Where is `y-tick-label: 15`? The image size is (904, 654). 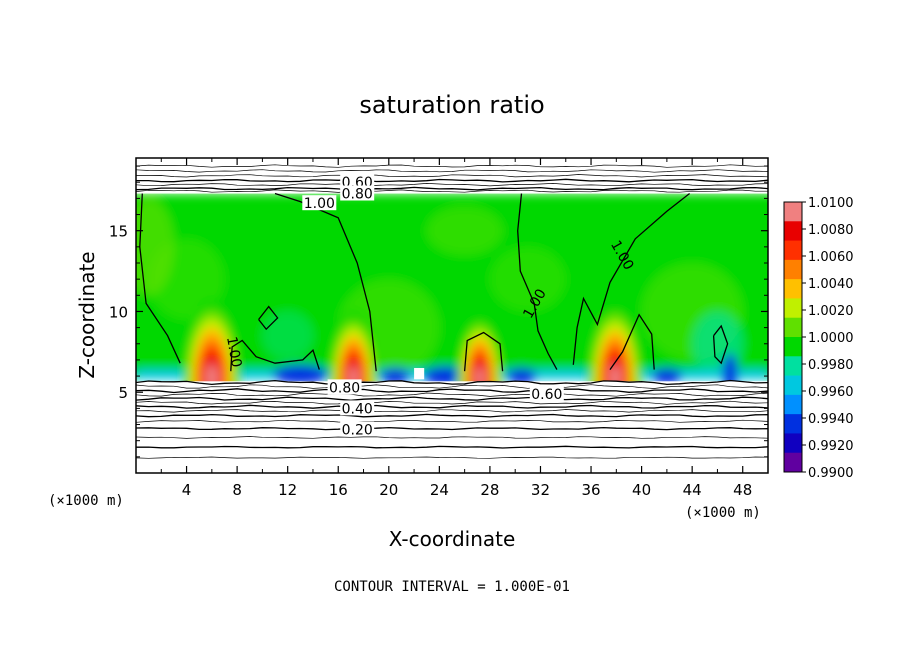
y-tick-label: 15 is located at coordinates (118, 232).